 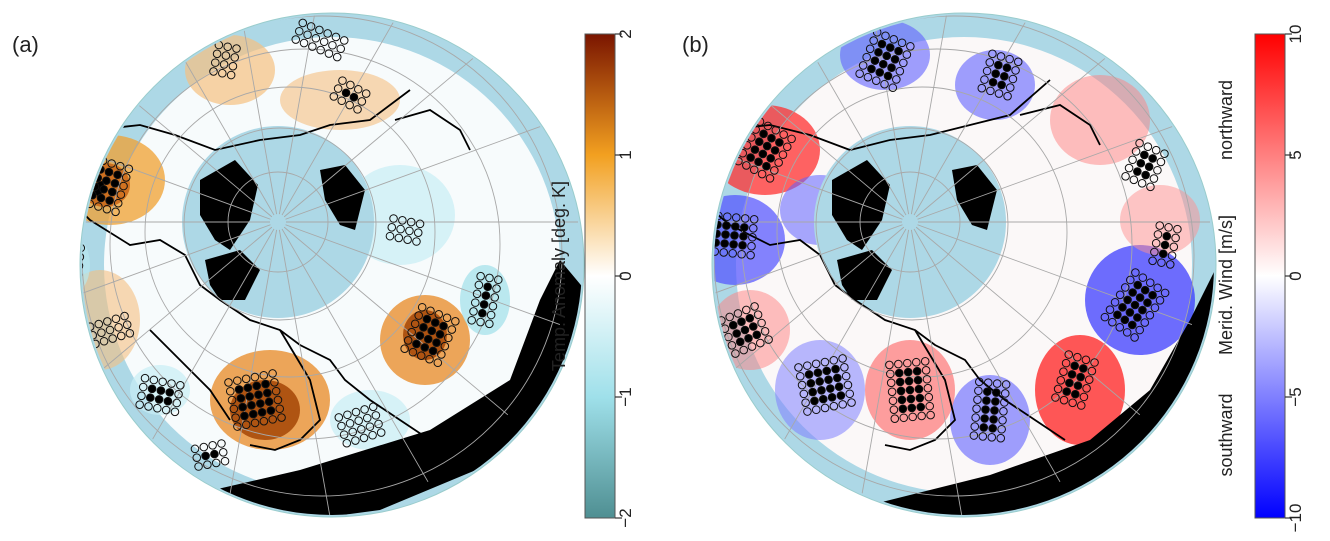 I want to click on panel-label: (a), so click(x=25, y=44).